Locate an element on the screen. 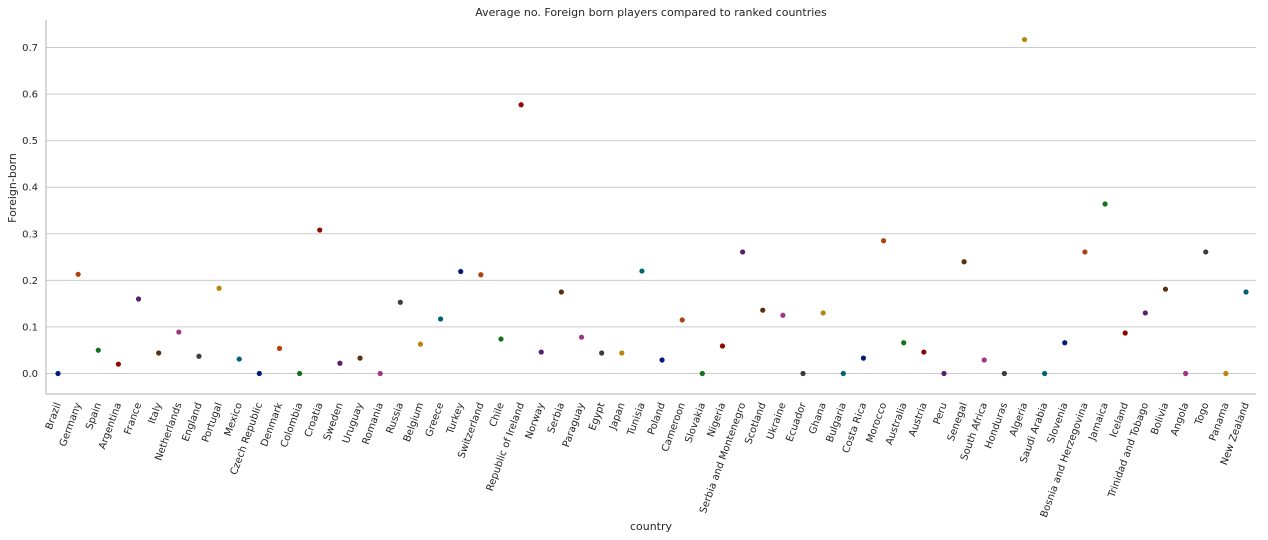 This screenshot has height=540, width=1268. x-tick-label: Mexico is located at coordinates (234, 419).